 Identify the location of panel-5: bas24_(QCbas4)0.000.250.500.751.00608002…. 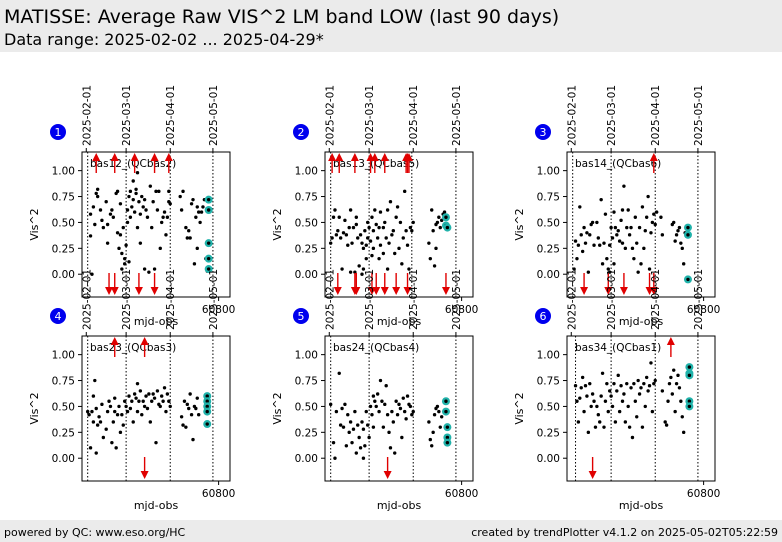
(374, 390).